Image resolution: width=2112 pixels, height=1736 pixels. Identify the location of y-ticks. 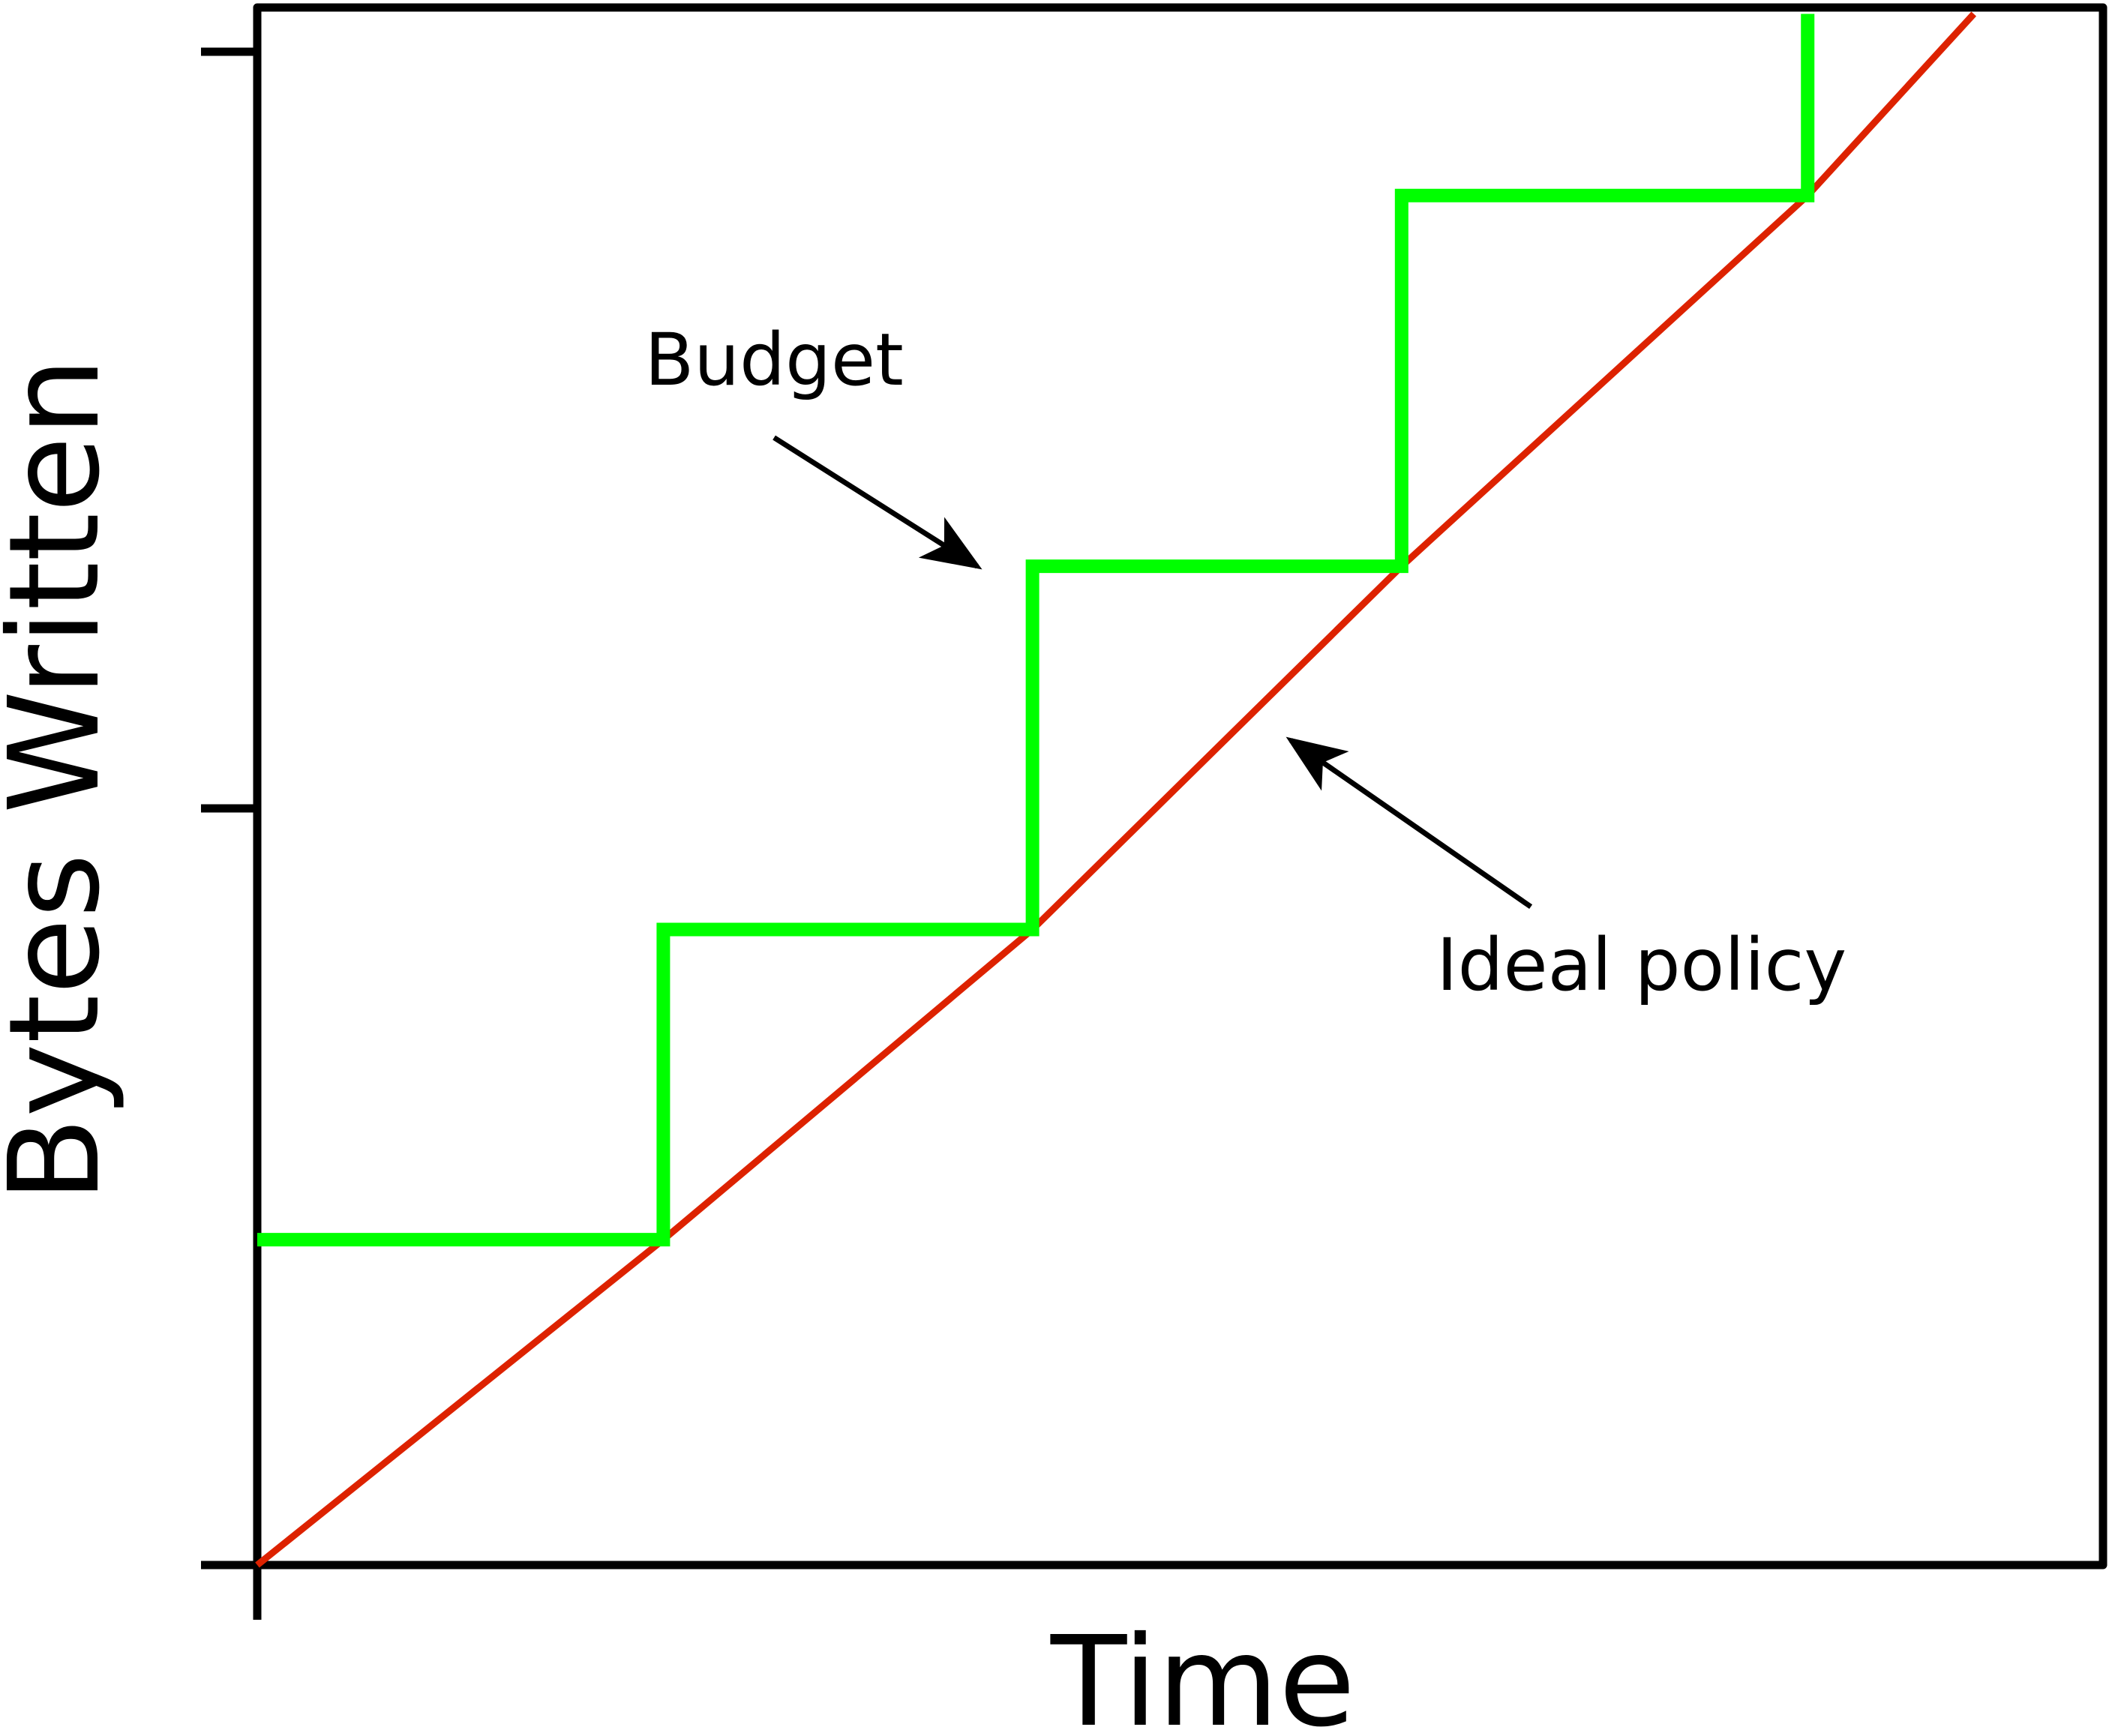
(229, 808).